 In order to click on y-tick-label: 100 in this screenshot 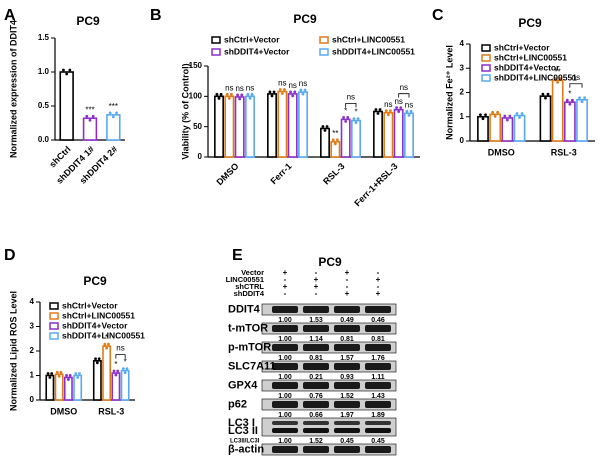, I will do `click(196, 95)`.